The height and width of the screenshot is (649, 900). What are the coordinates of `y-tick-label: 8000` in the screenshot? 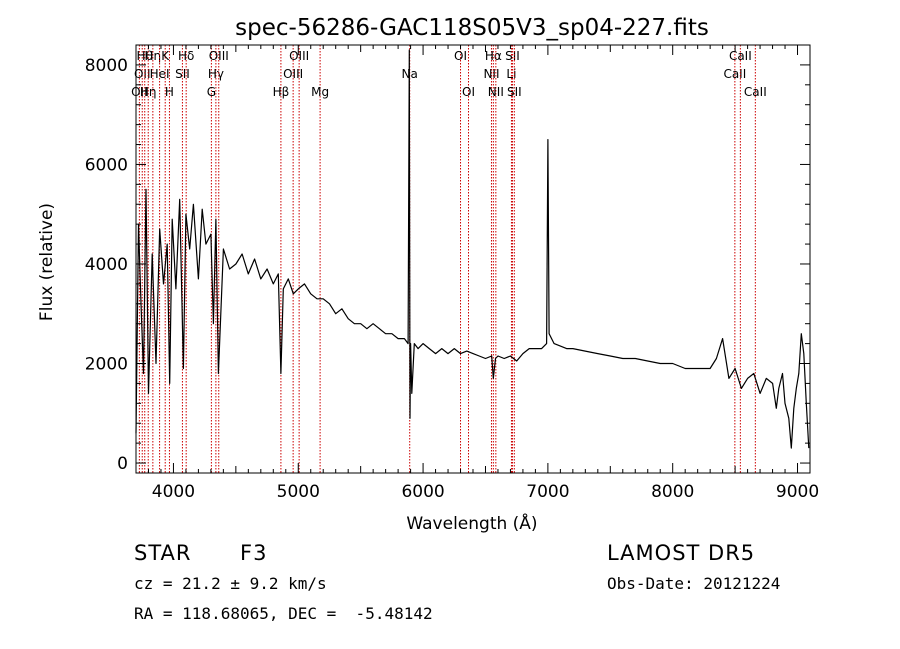 It's located at (106, 66).